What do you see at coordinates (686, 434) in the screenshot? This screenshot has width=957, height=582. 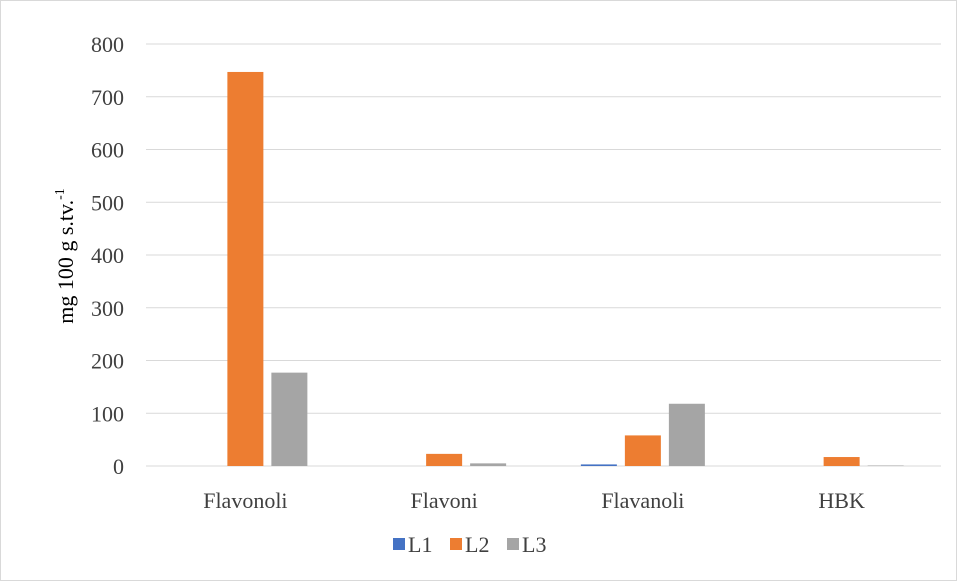 I see `bar-l3-flavanoli` at bounding box center [686, 434].